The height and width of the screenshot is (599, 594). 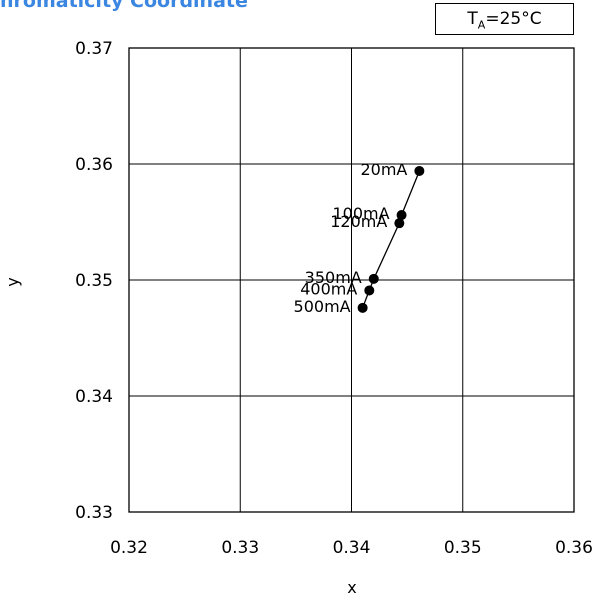 What do you see at coordinates (12, 281) in the screenshot?
I see `y-axis-label: y` at bounding box center [12, 281].